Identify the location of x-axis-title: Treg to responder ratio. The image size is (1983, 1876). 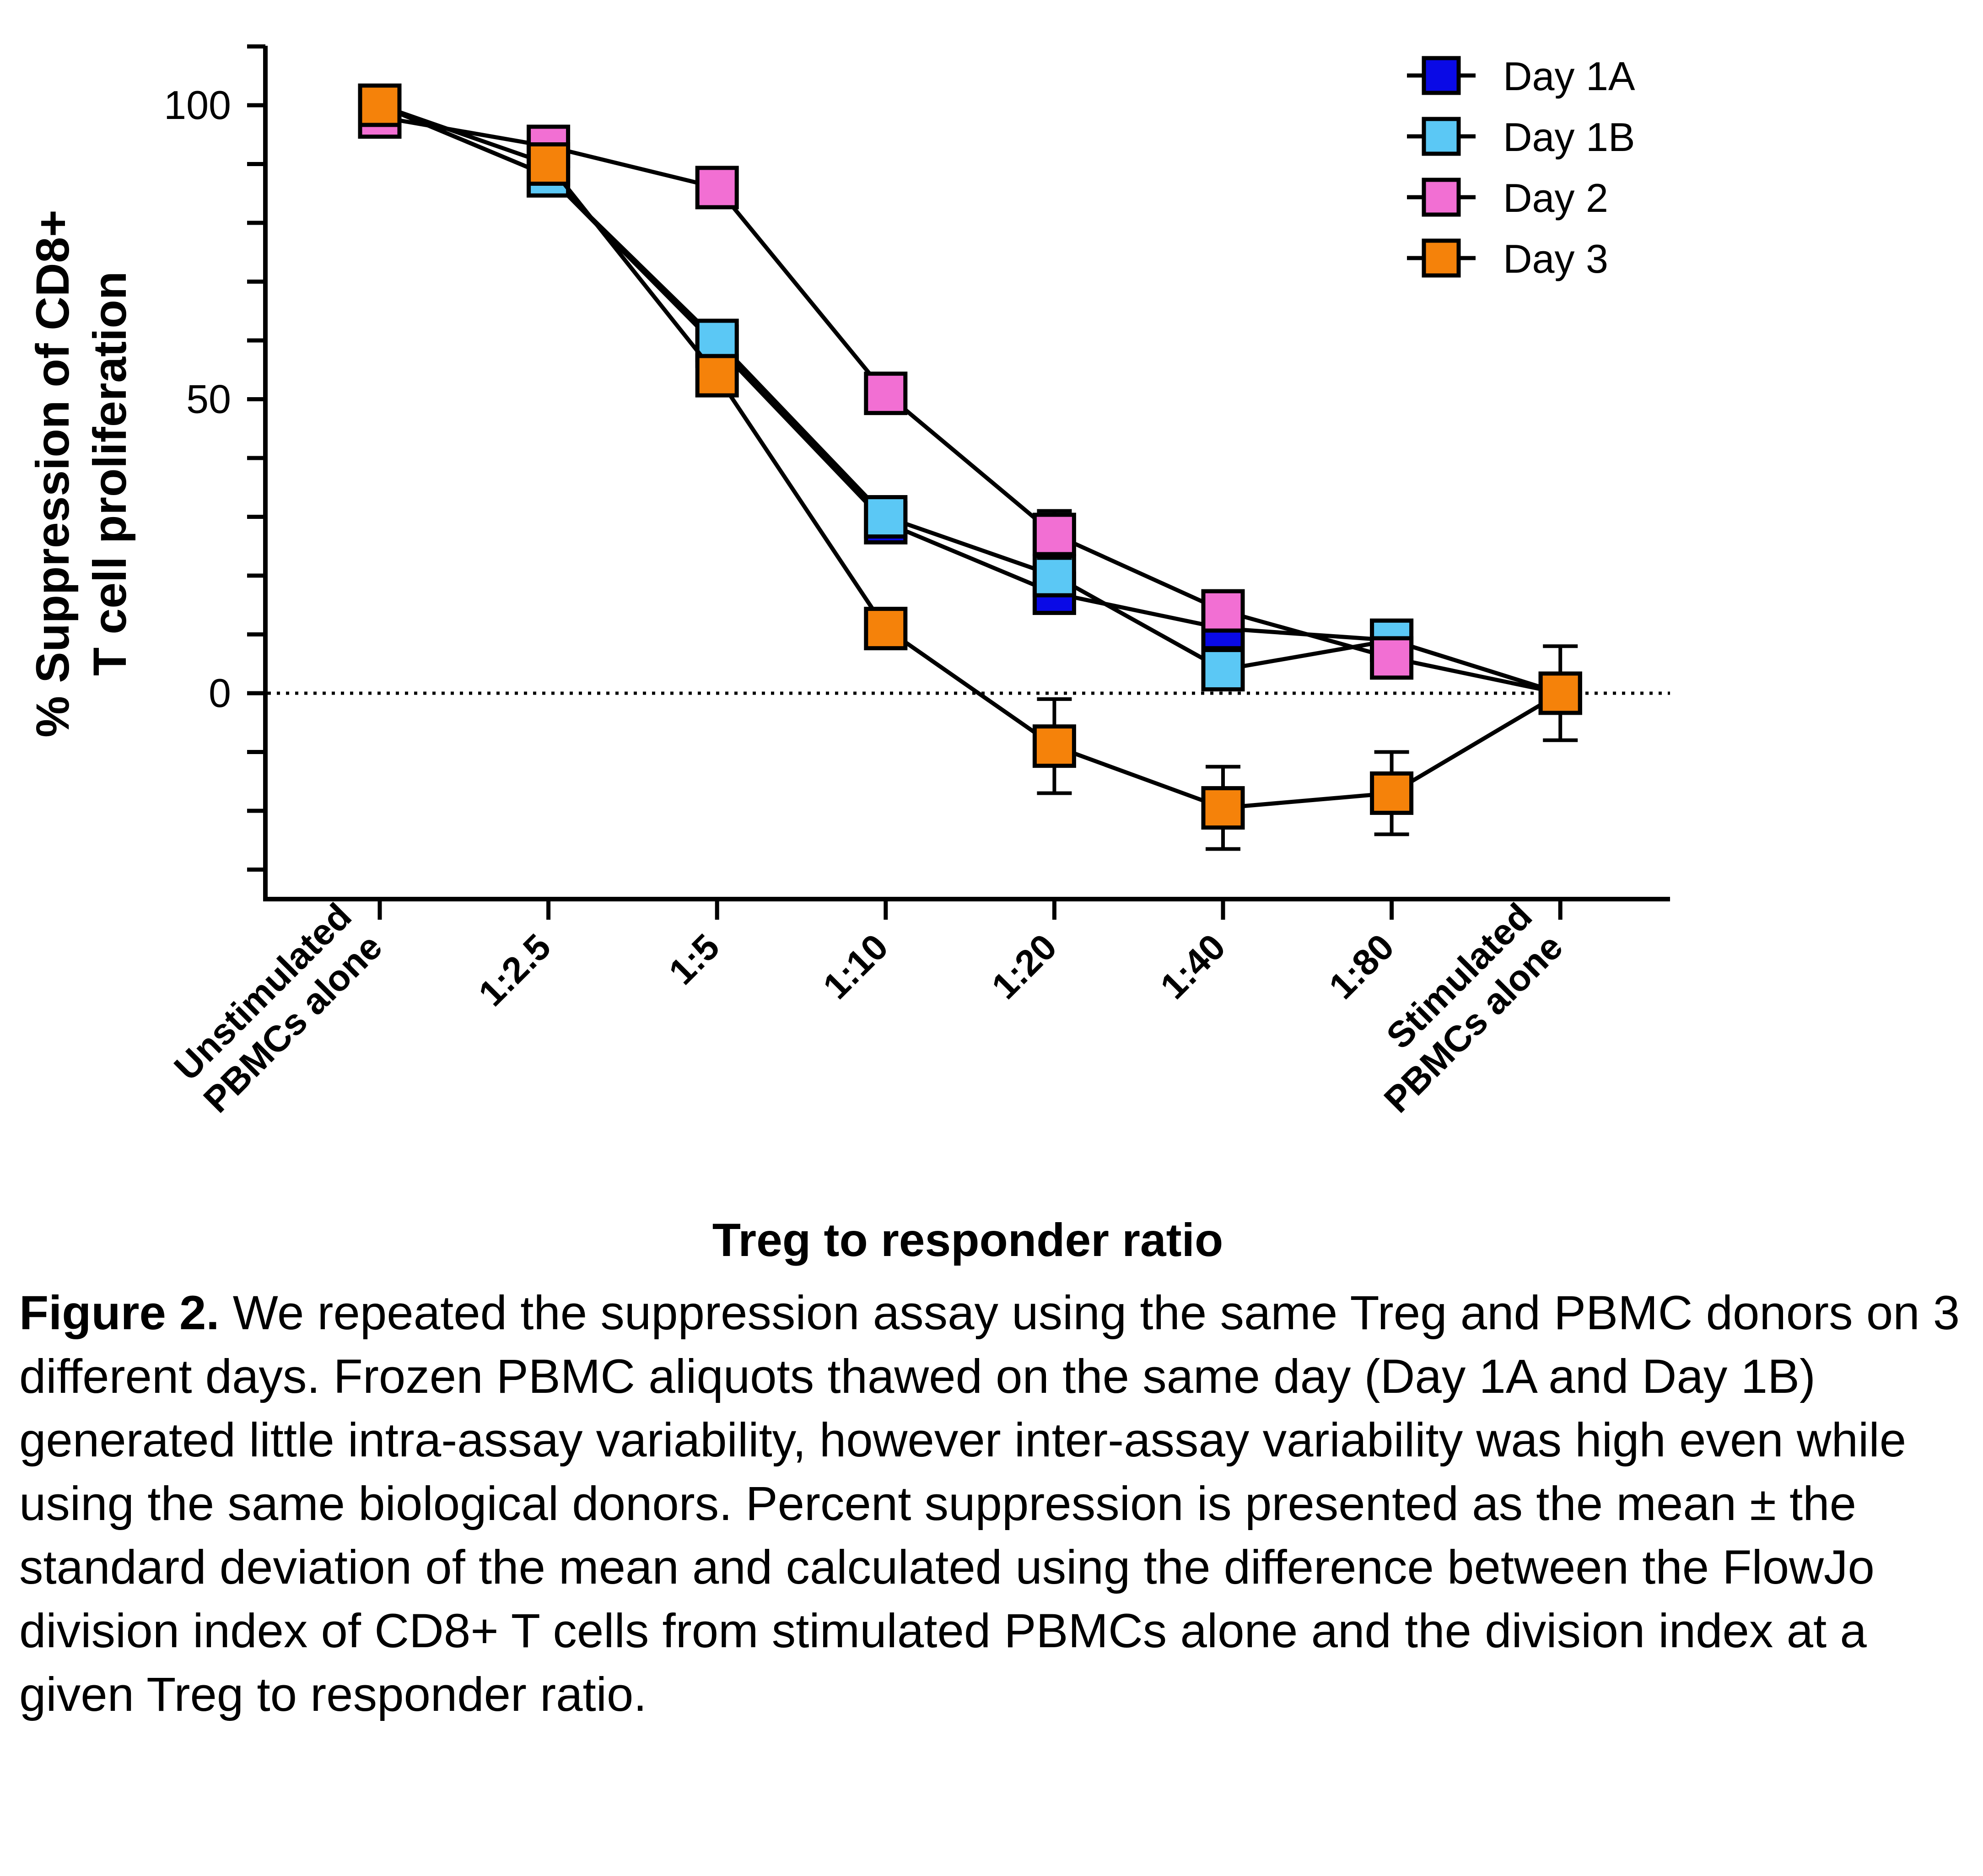
(968, 1240).